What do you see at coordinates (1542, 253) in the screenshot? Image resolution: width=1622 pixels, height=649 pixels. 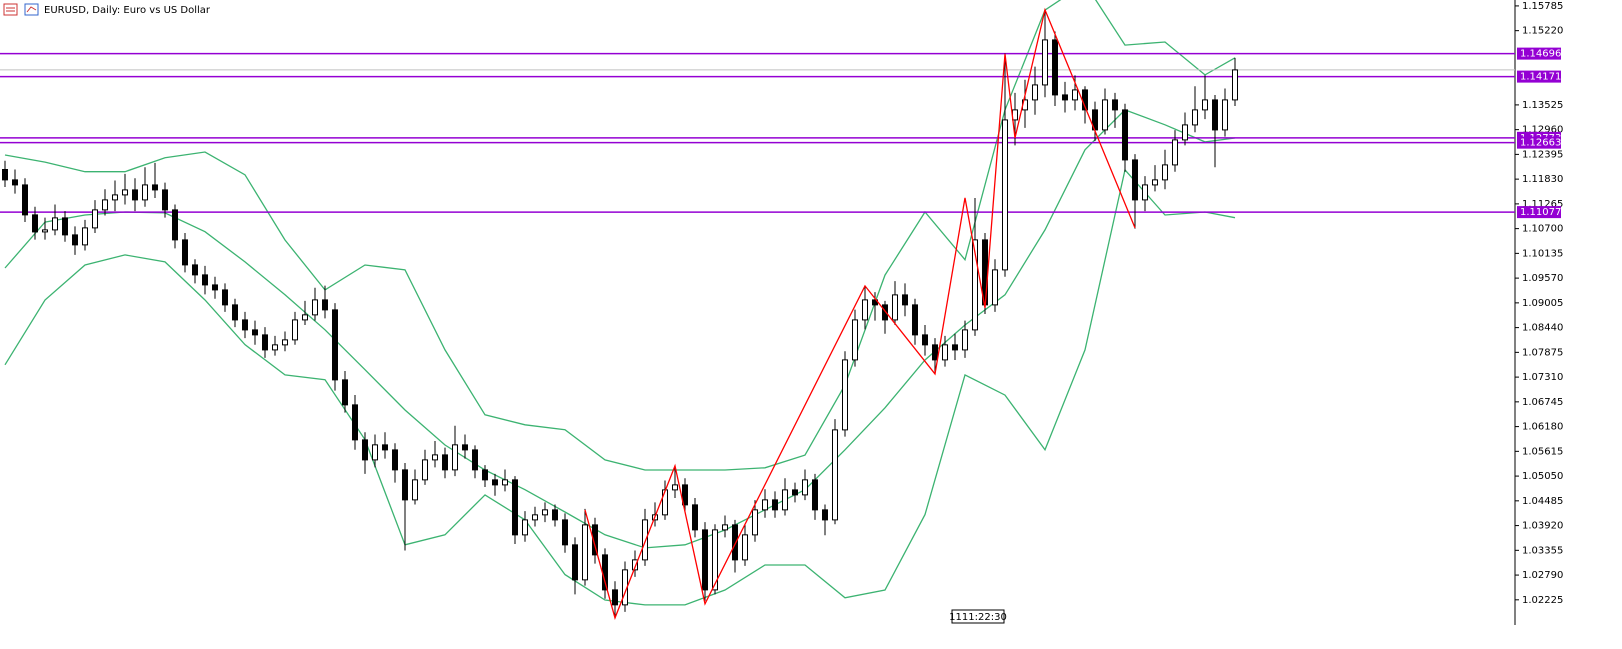 I see `y-tick-label: 1.10135` at bounding box center [1542, 253].